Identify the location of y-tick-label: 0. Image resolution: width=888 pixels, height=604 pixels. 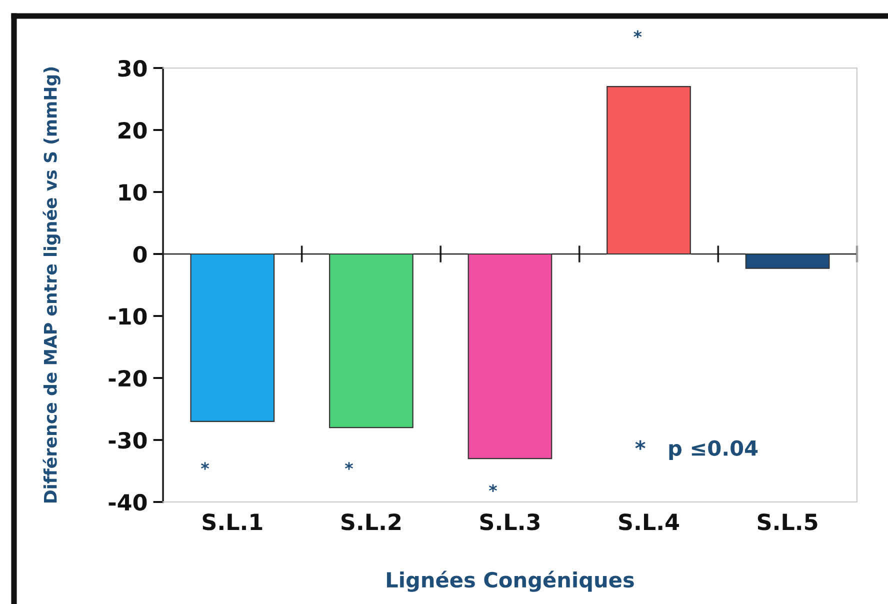
(140, 254).